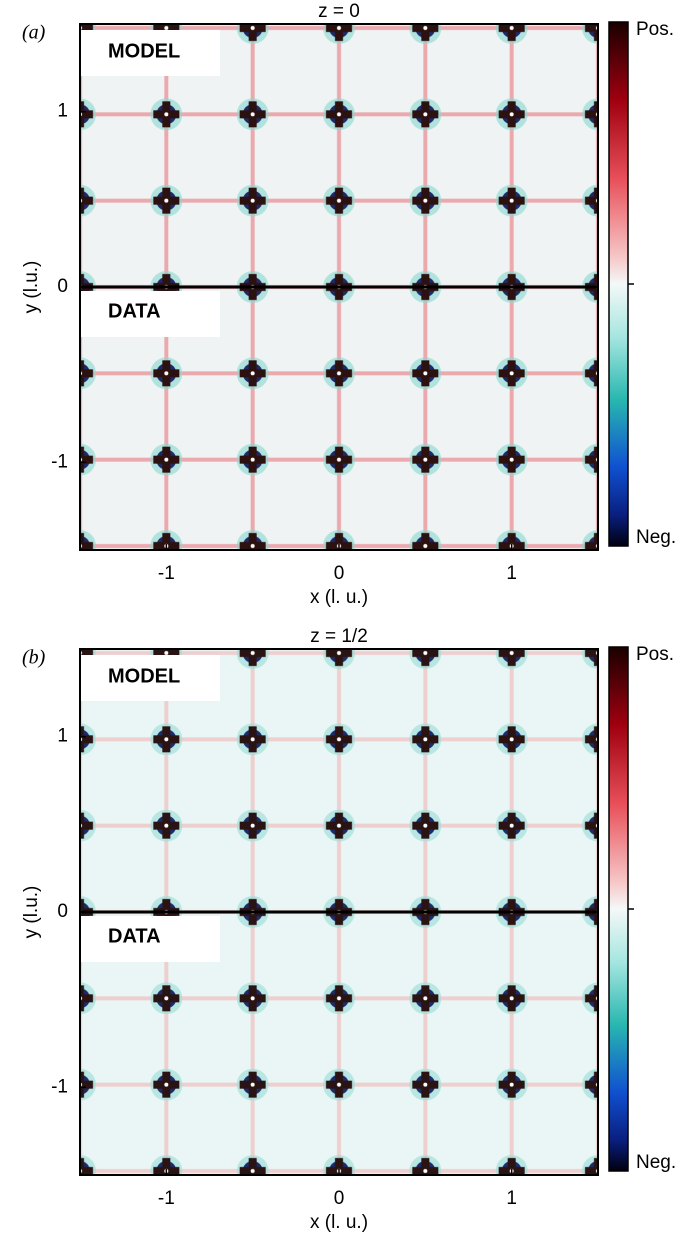 The image size is (692, 1237). Describe the element at coordinates (34, 33) in the screenshot. I see `panel-label: (a)` at that location.